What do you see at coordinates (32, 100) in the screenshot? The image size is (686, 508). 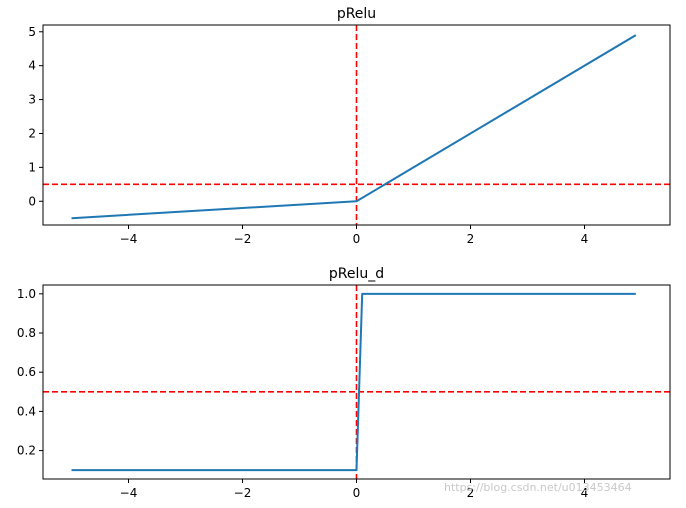 I see `y-tick-label: 3` at bounding box center [32, 100].